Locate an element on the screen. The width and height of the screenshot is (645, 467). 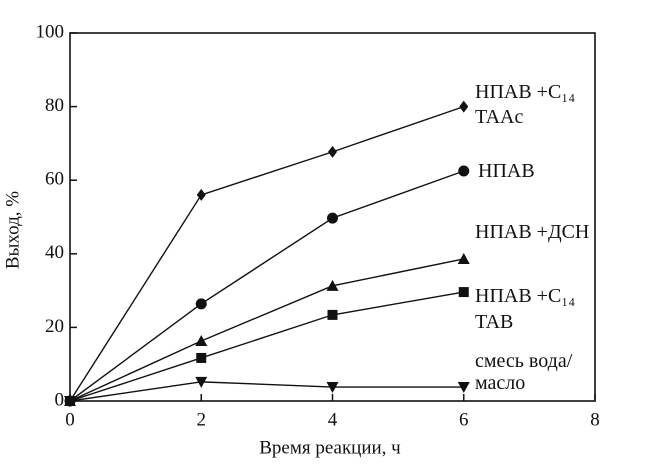
series-label: НПАВ +ДСН is located at coordinates (532, 232).